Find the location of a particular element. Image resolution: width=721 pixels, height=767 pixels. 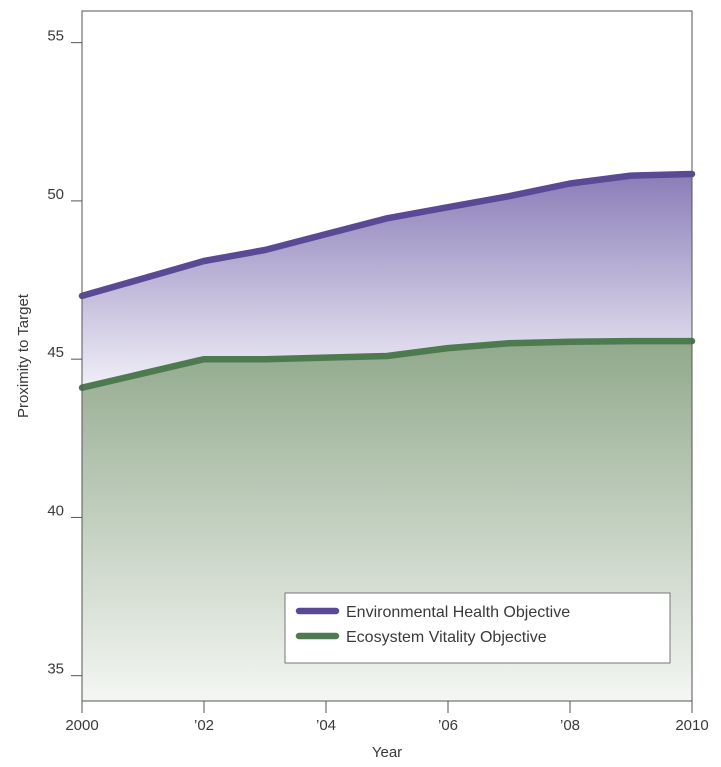

ecosystem-vitality-line is located at coordinates (387, 364).